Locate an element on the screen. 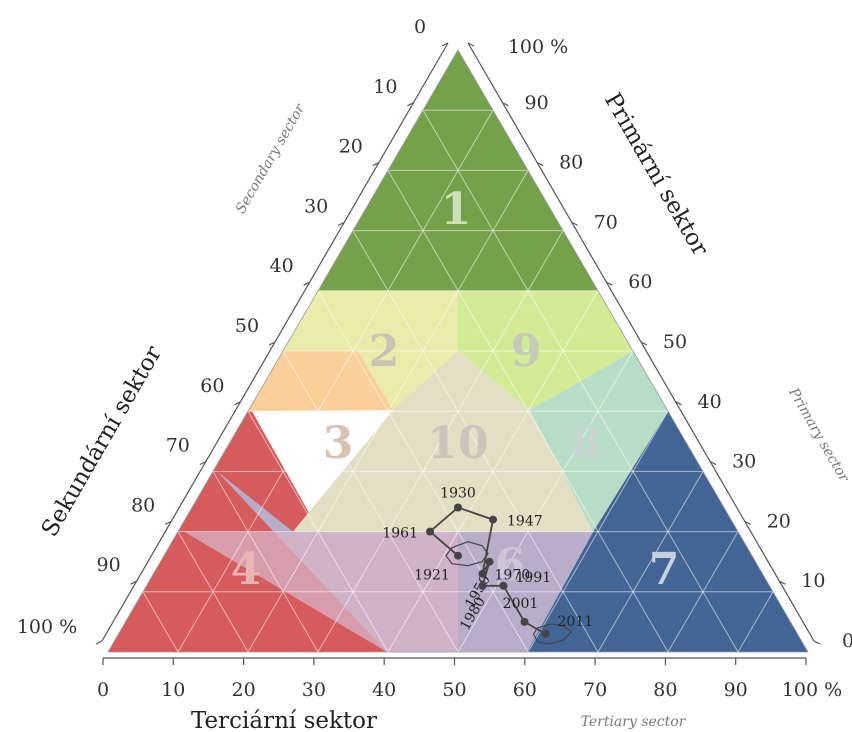  secondary-tick-label: 0 is located at coordinates (420, 27).